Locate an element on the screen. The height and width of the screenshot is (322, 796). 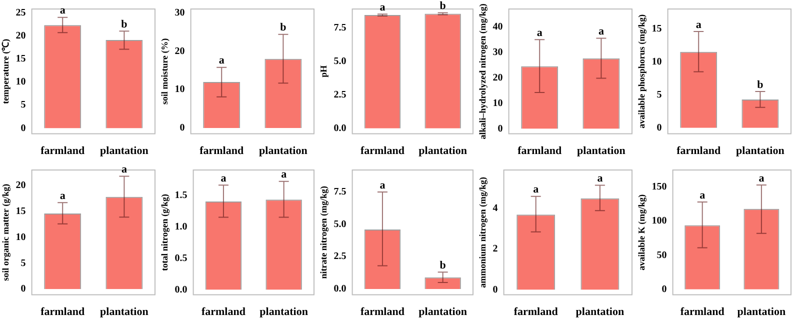
y-axis-title: available K (mg/kg) is located at coordinates (641, 232).